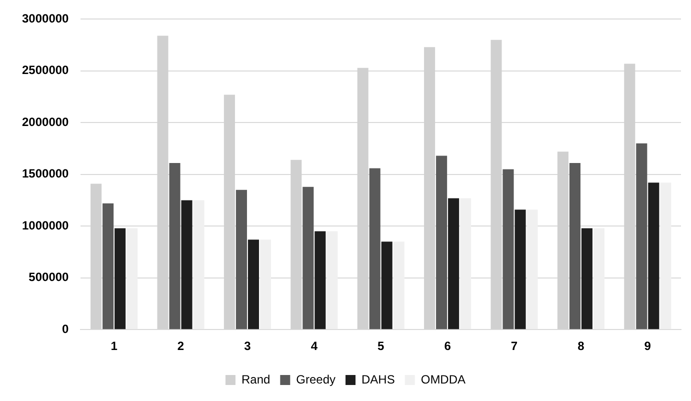 The width and height of the screenshot is (691, 401). I want to click on x-tick-label: 7, so click(514, 346).